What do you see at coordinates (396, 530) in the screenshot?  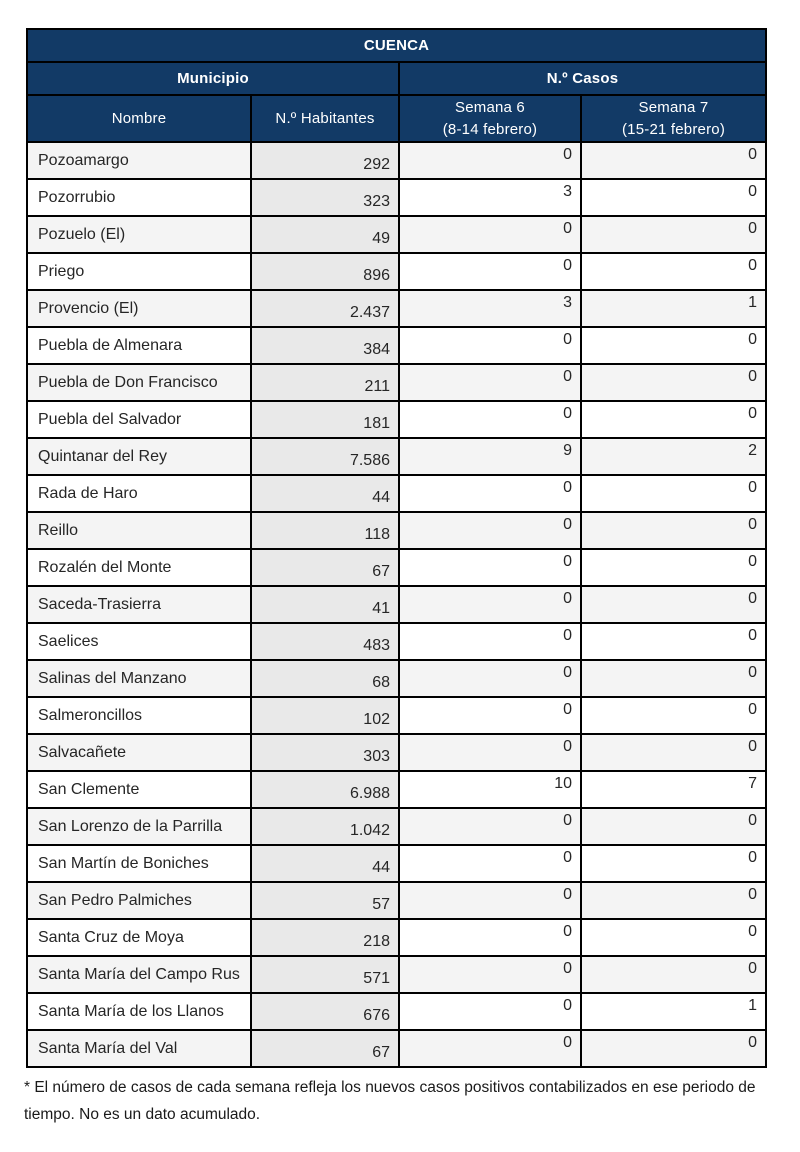 I see `table-row: Reillo 118 0 0` at bounding box center [396, 530].